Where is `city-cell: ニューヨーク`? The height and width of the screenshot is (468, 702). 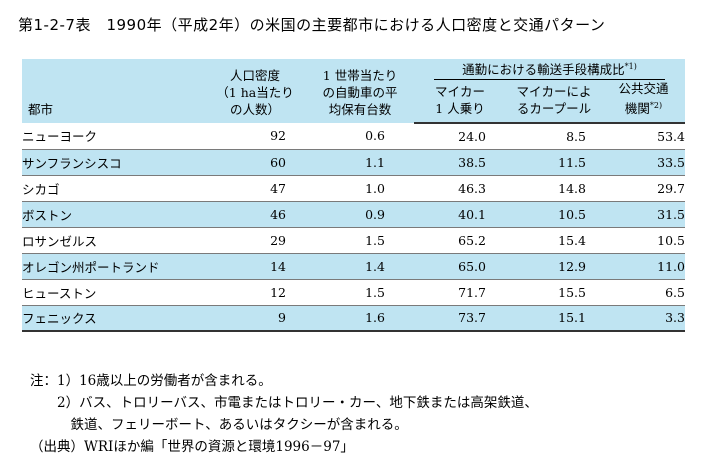
city-cell: ニューヨーク is located at coordinates (113, 136).